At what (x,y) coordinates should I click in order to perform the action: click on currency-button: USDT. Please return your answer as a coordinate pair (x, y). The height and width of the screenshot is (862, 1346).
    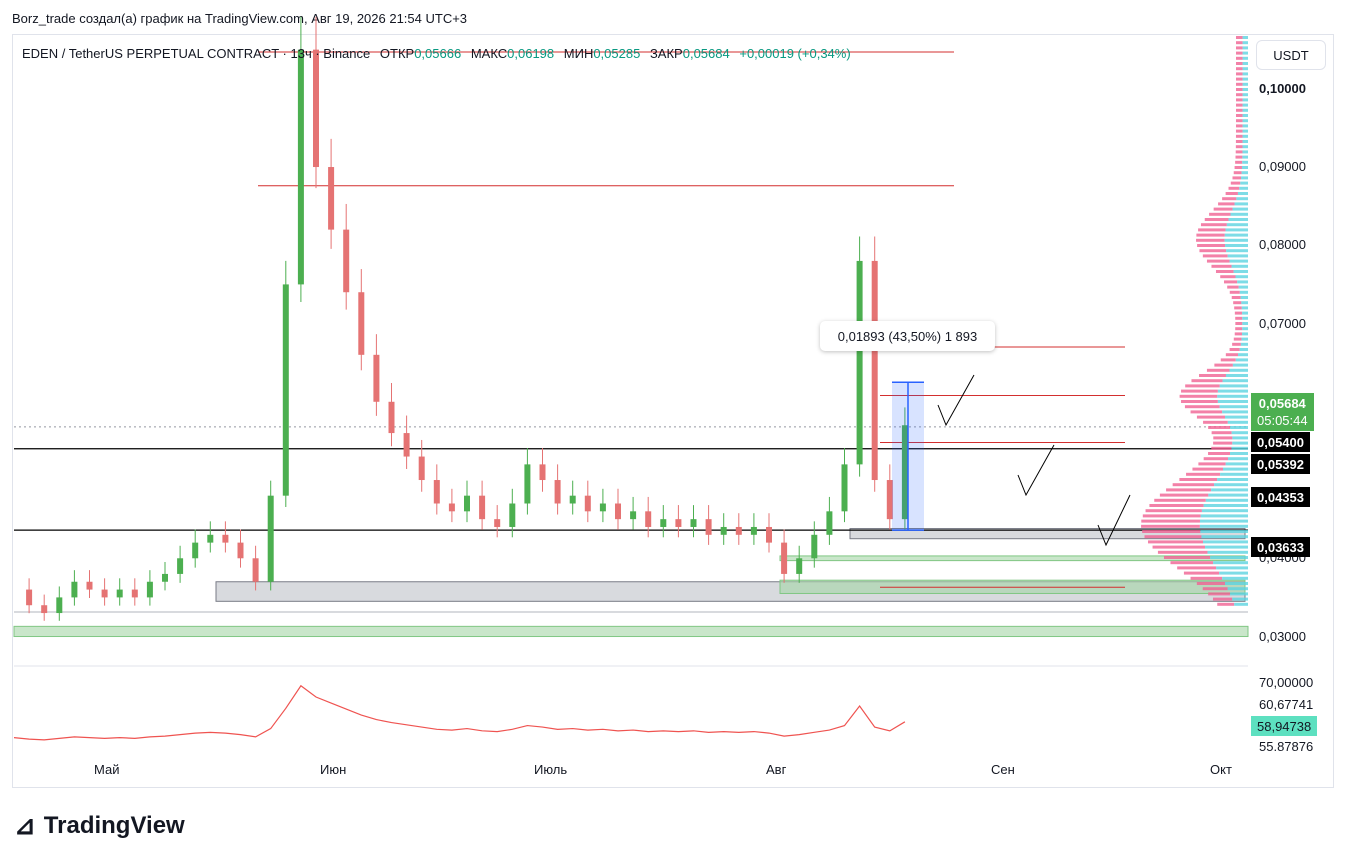
    Looking at the image, I should click on (1291, 55).